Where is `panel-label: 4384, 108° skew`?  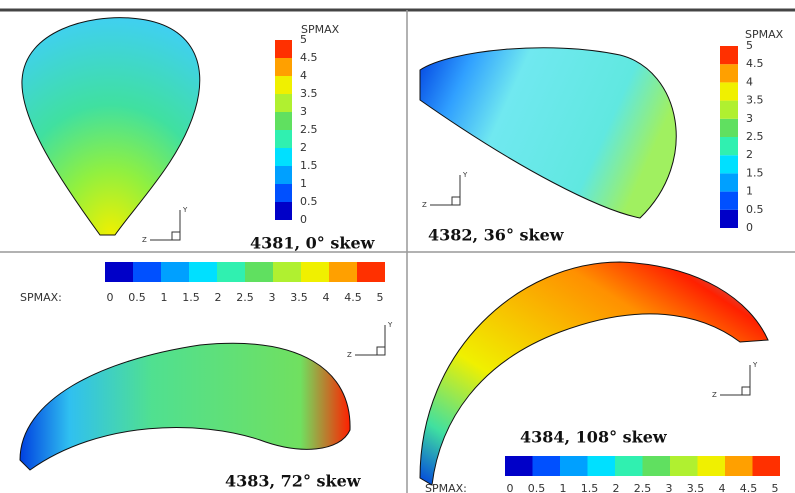
panel-label: 4384, 108° skew is located at coordinates (594, 437).